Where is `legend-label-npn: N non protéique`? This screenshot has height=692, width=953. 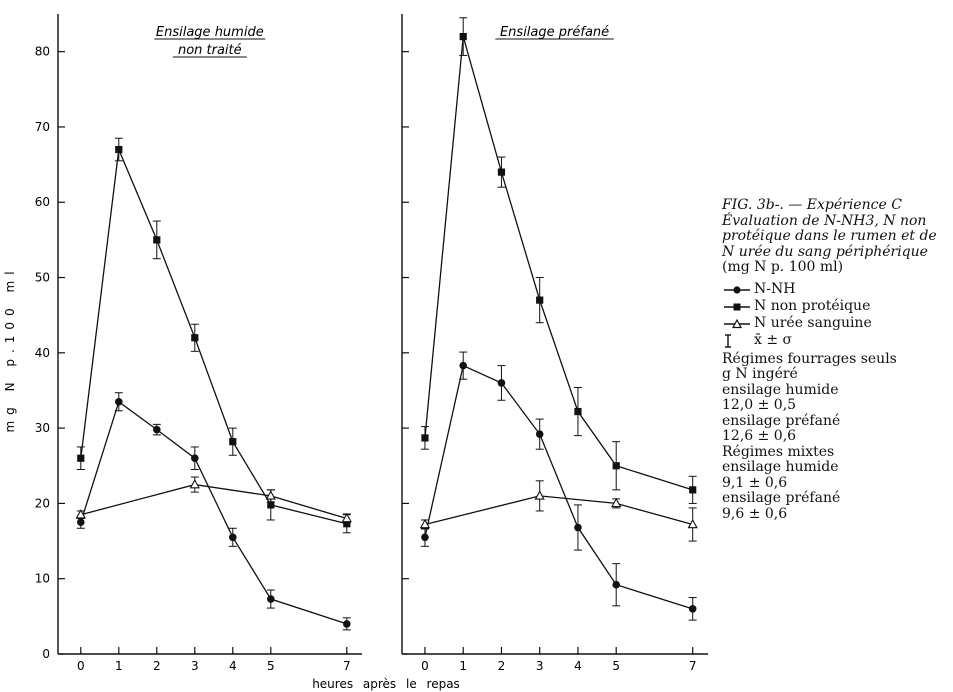 legend-label-npn: N non protéique is located at coordinates (812, 306).